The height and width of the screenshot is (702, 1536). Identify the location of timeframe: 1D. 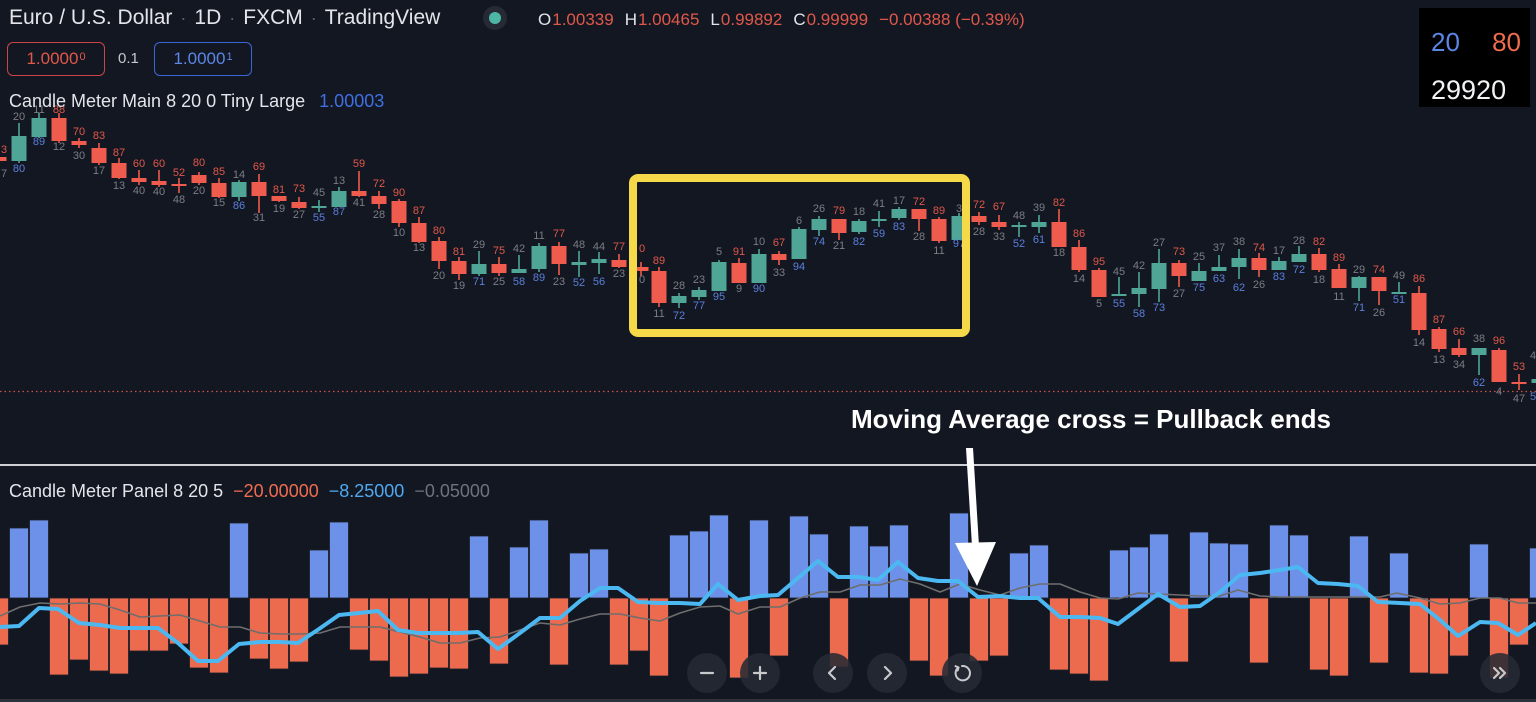
(208, 17).